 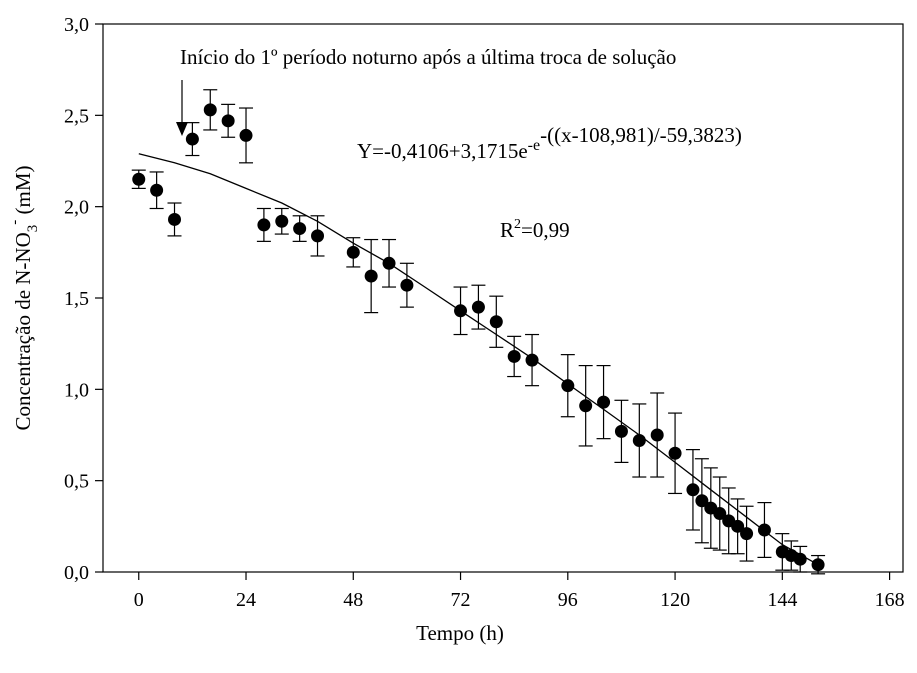 What do you see at coordinates (15, 222) in the screenshot?
I see `y-title-sup: -` at bounding box center [15, 222].